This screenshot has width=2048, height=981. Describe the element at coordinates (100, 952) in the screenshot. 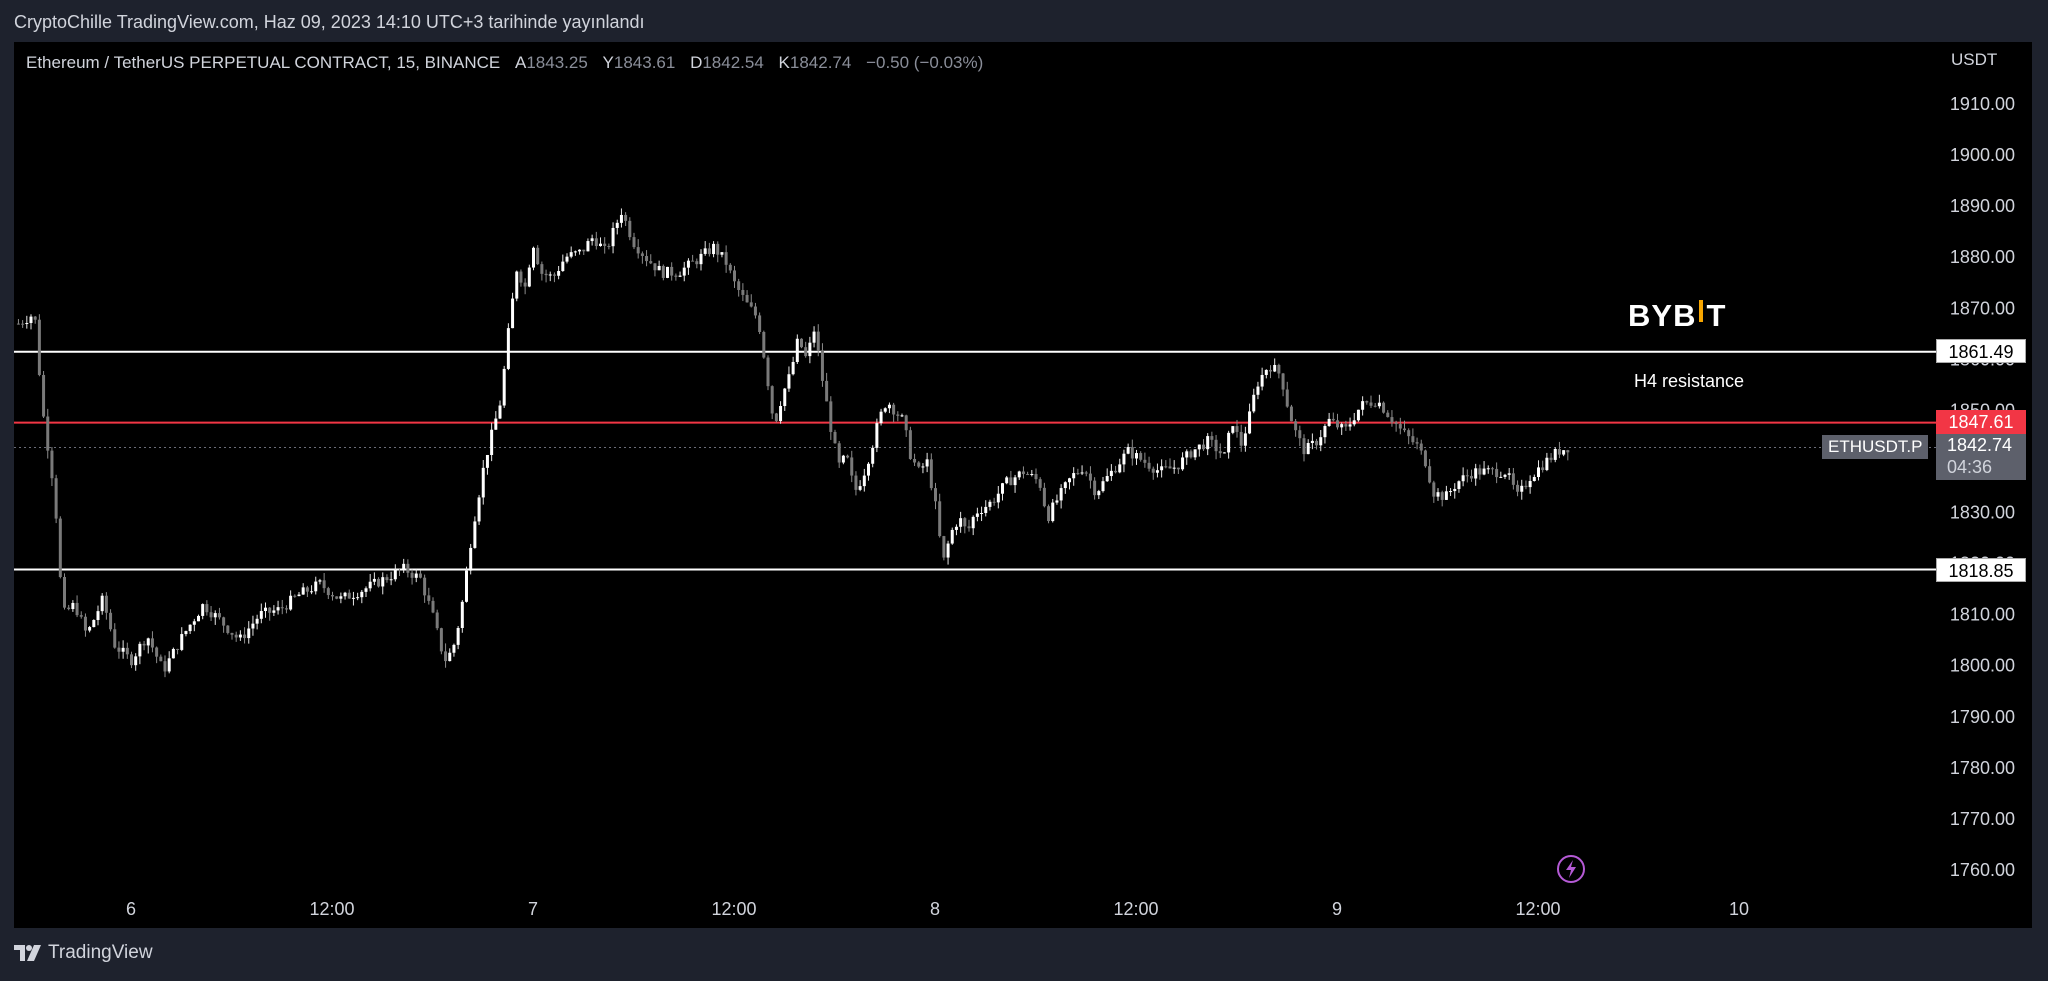

I see `tradingview-label: TradingView` at that location.